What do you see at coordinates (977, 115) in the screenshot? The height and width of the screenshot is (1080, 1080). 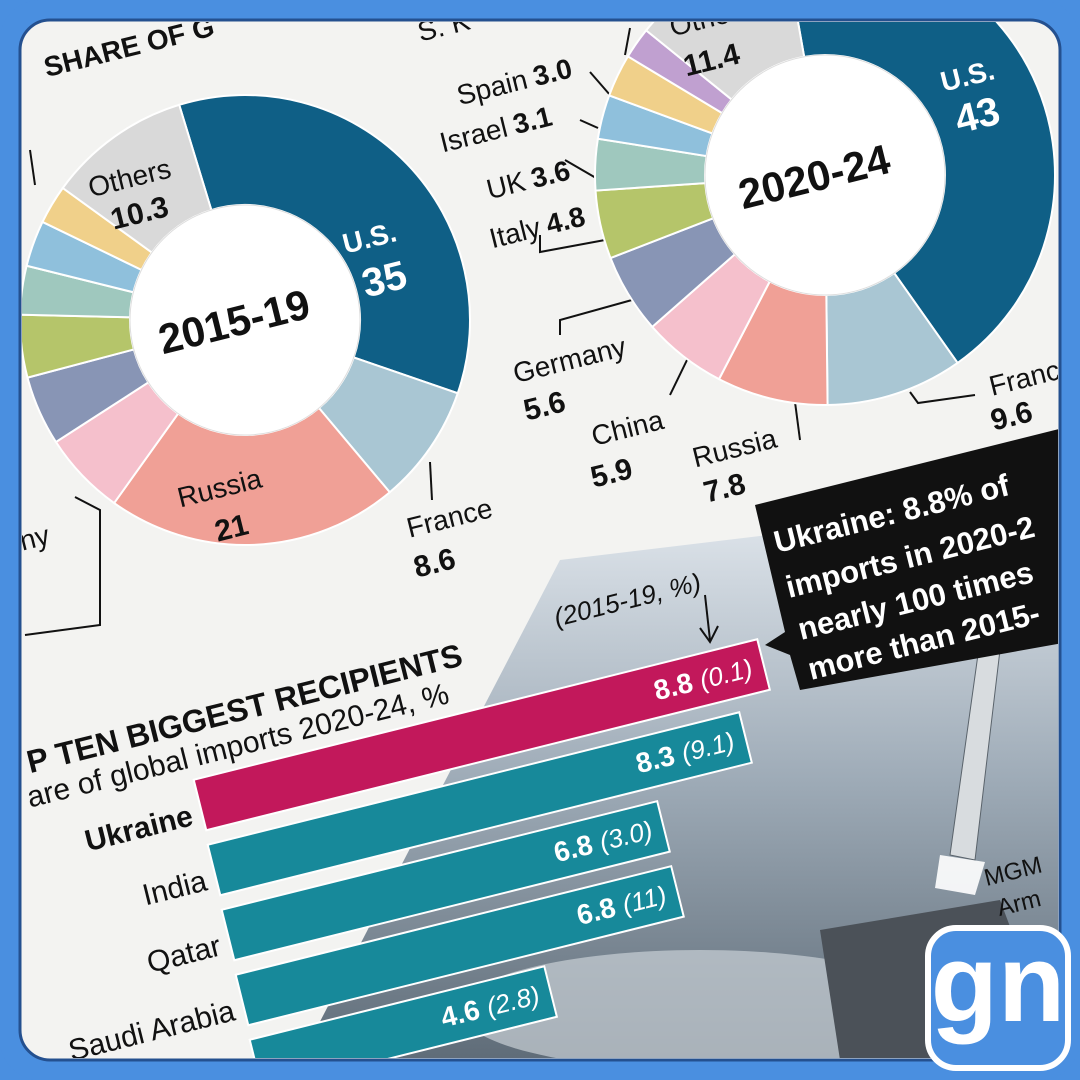 I see `slice-value: 43` at bounding box center [977, 115].